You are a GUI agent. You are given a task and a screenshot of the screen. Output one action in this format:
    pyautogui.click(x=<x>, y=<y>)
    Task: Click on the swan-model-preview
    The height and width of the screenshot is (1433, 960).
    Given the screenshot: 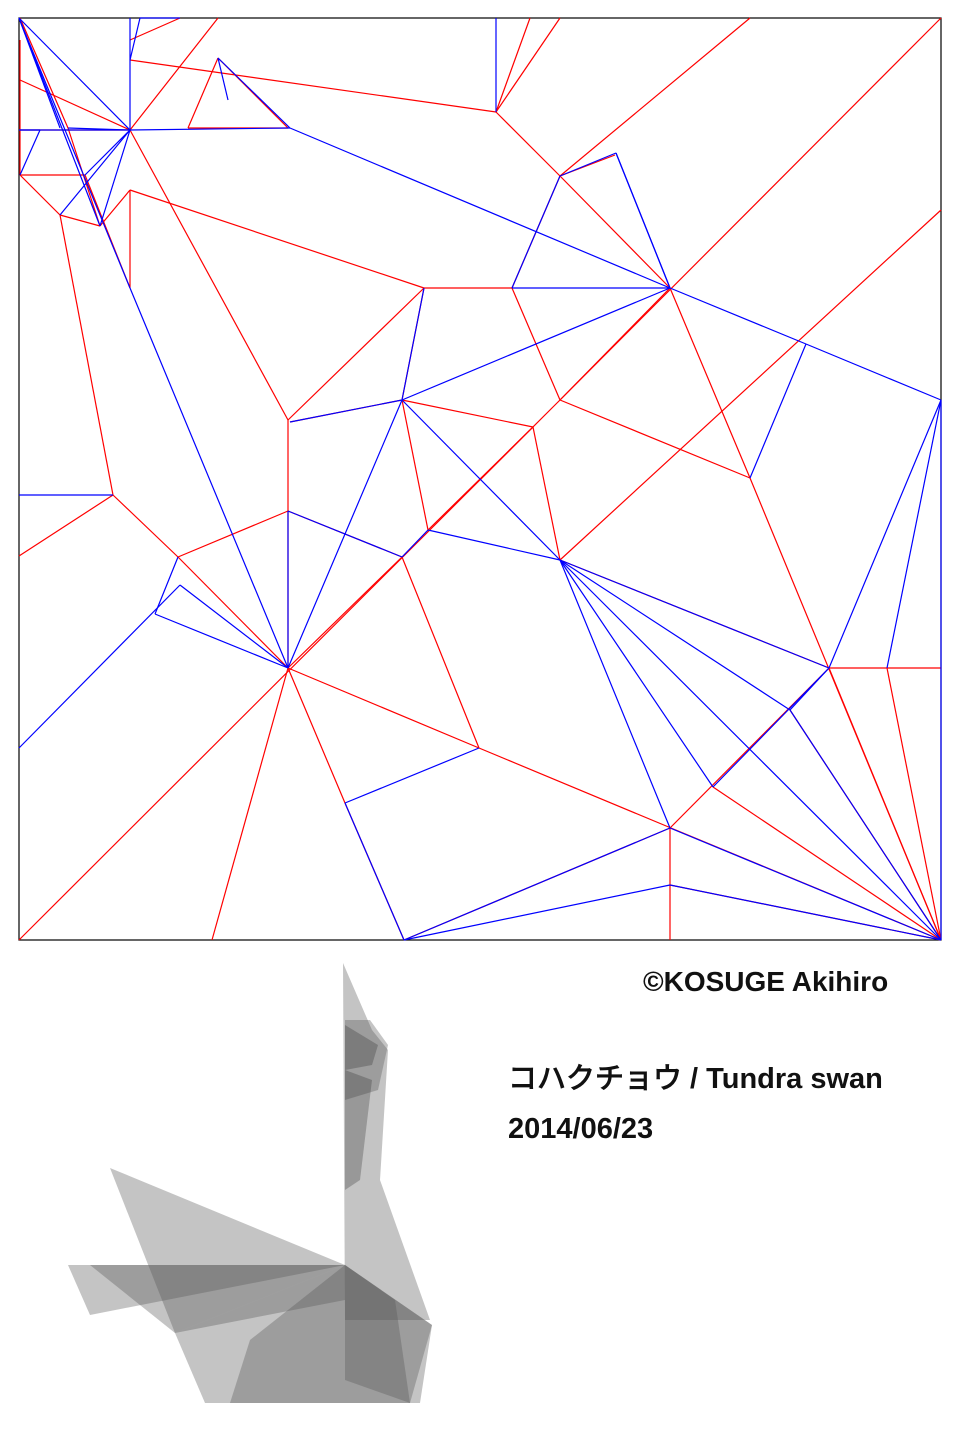 What is the action you would take?
    pyautogui.click(x=250, y=1183)
    